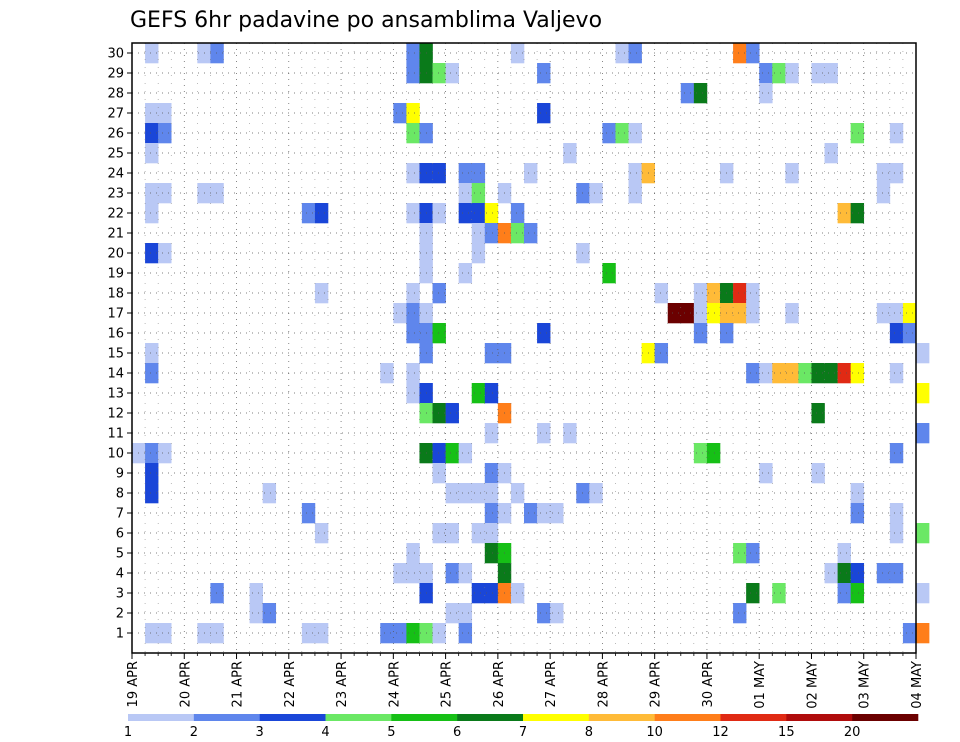  I want to click on x-tick-label: 25 APR, so click(447, 684).